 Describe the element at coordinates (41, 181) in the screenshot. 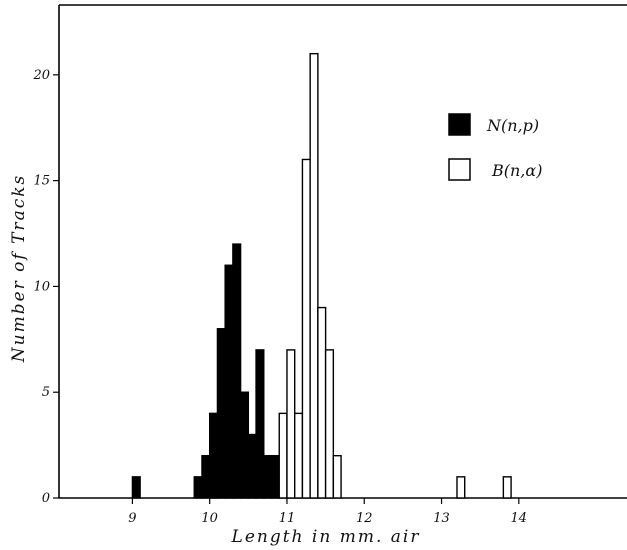

I see `y-tick-label-15: 15` at that location.